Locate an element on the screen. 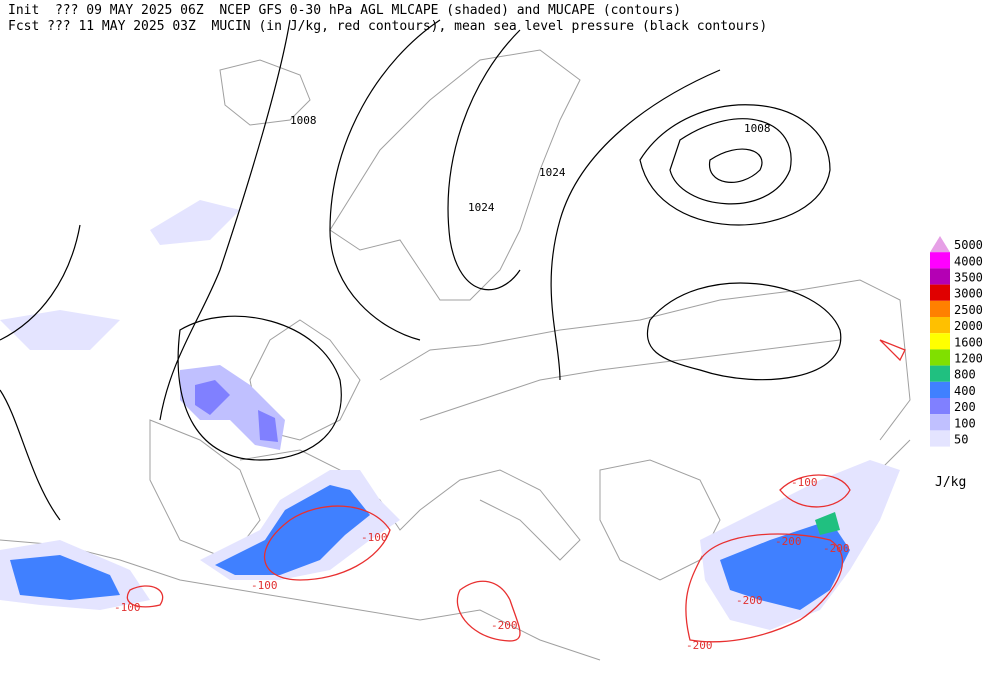 The image size is (1000, 680). legend-label: 3500 is located at coordinates (968, 278).